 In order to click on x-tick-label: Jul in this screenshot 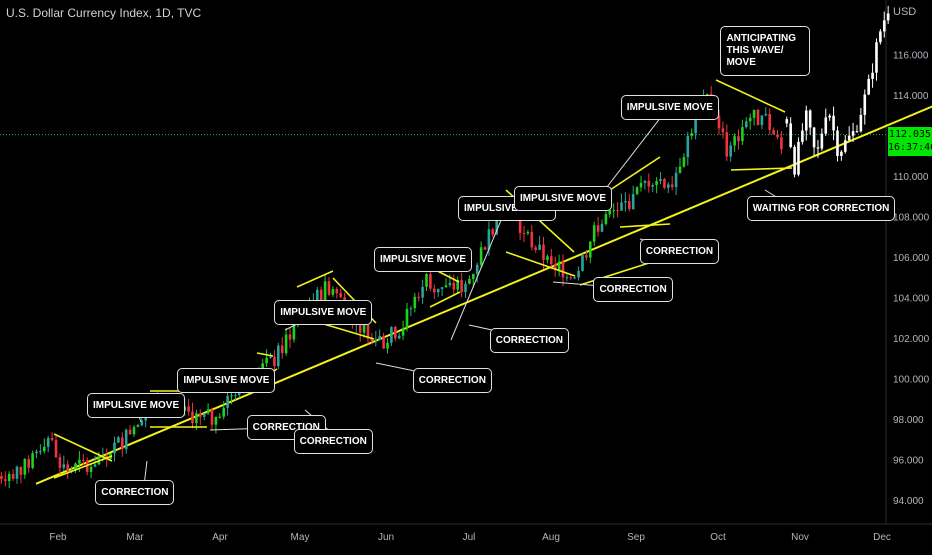, I will do `click(469, 537)`.